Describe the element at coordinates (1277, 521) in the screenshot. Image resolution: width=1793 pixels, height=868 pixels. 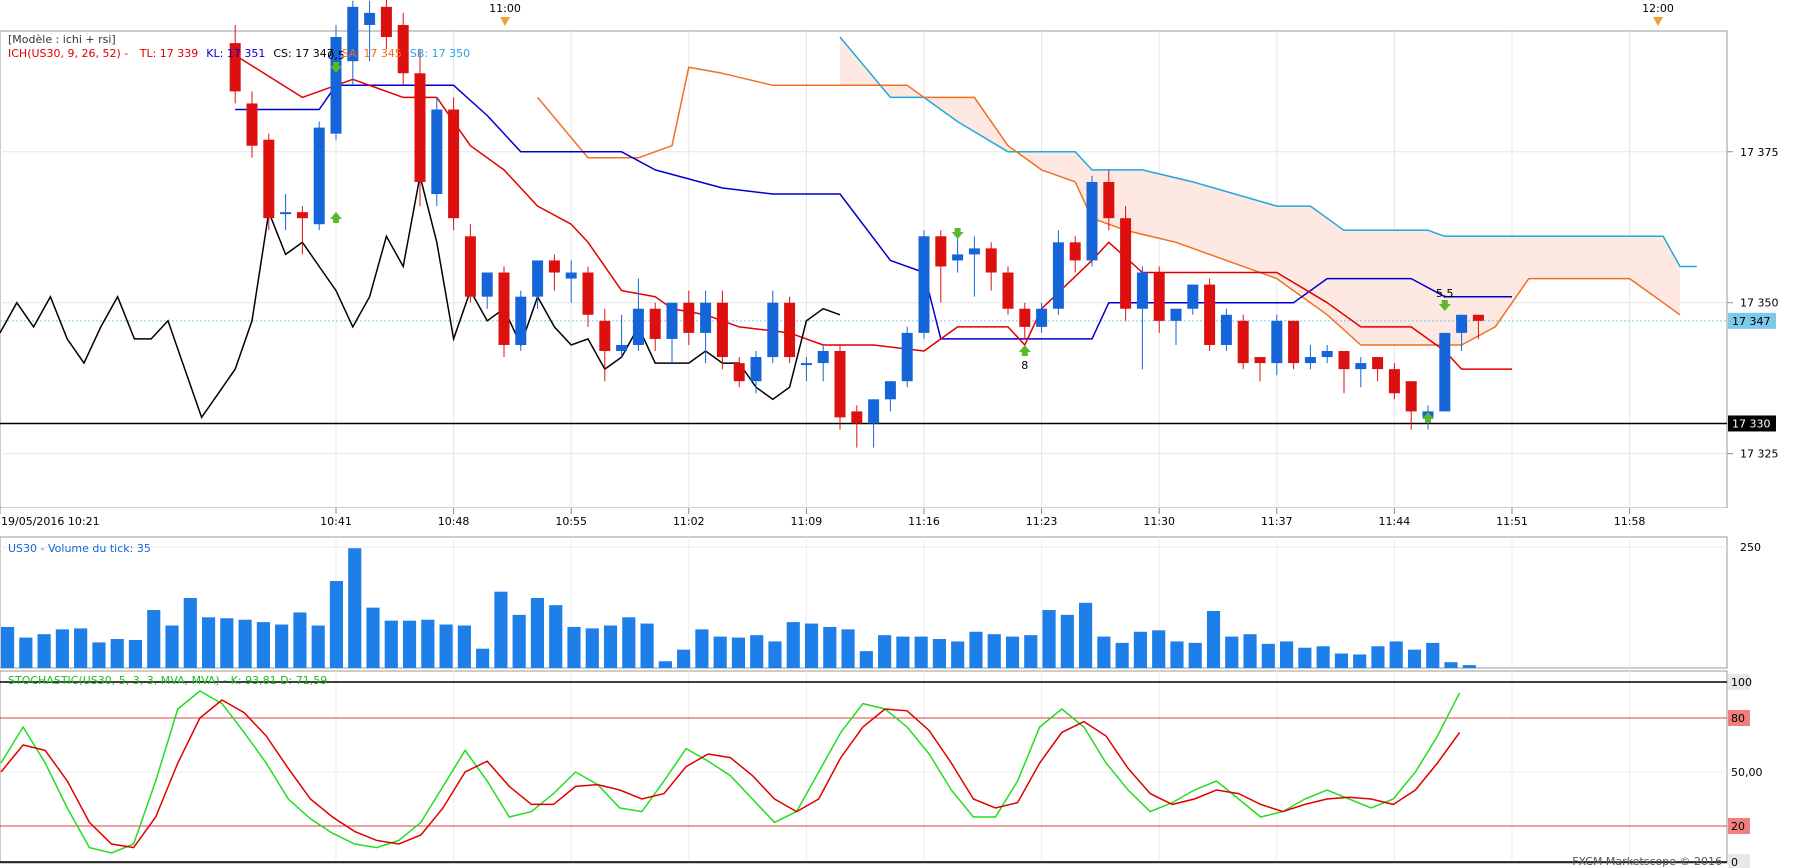
I see `time-tick-label: 11:37` at that location.